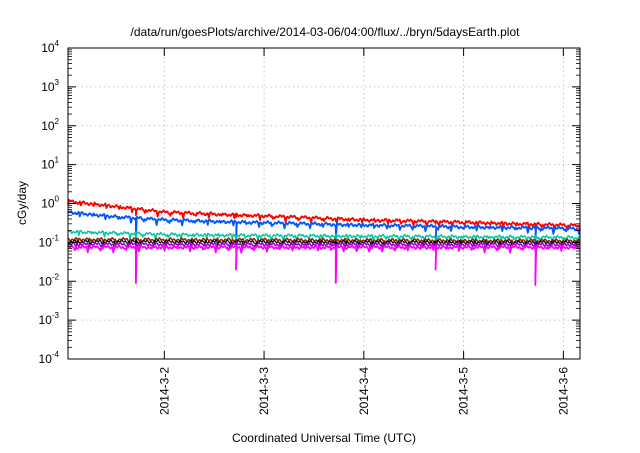 This screenshot has height=453, width=640. What do you see at coordinates (264, 391) in the screenshot?
I see `x-tick-label: 2014-3-3` at bounding box center [264, 391].